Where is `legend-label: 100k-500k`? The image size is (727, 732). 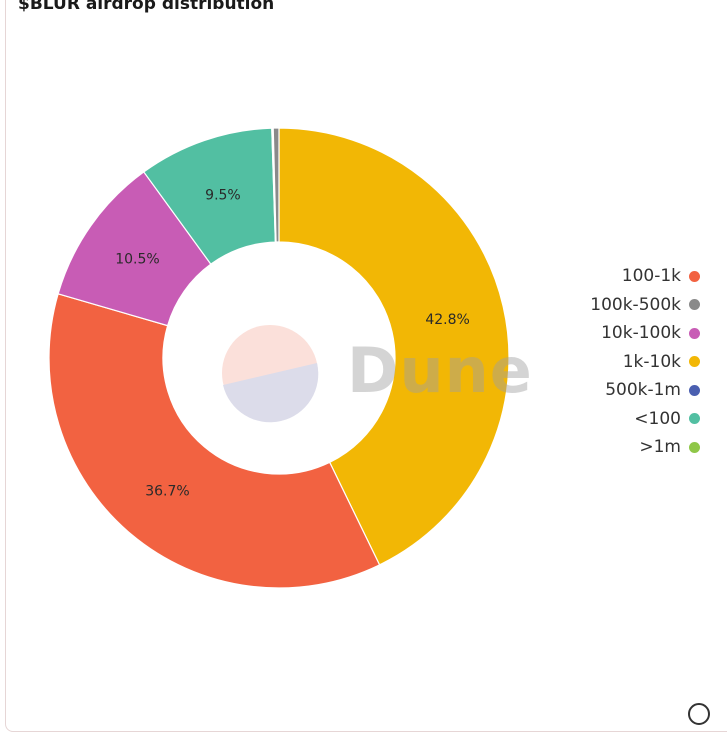 legend-label: 100k-500k is located at coordinates (635, 304).